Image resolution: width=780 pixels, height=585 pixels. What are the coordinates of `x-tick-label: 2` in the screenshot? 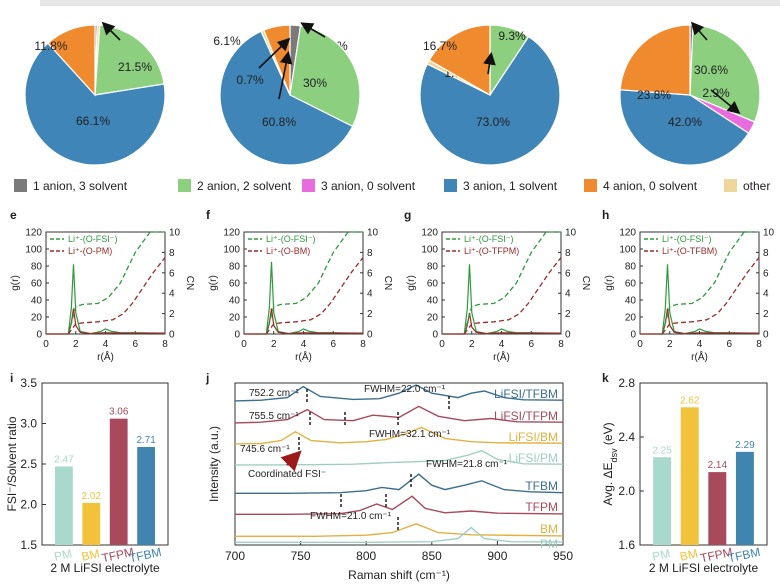 It's located at (670, 344).